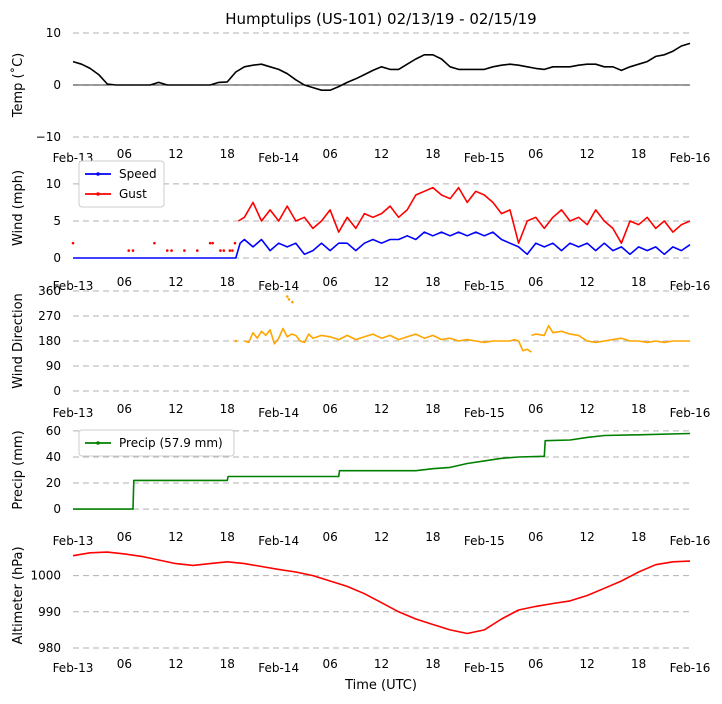 The width and height of the screenshot is (722, 704). What do you see at coordinates (18, 208) in the screenshot?
I see `wind-y-axis-label: Wind (mph)` at bounding box center [18, 208].